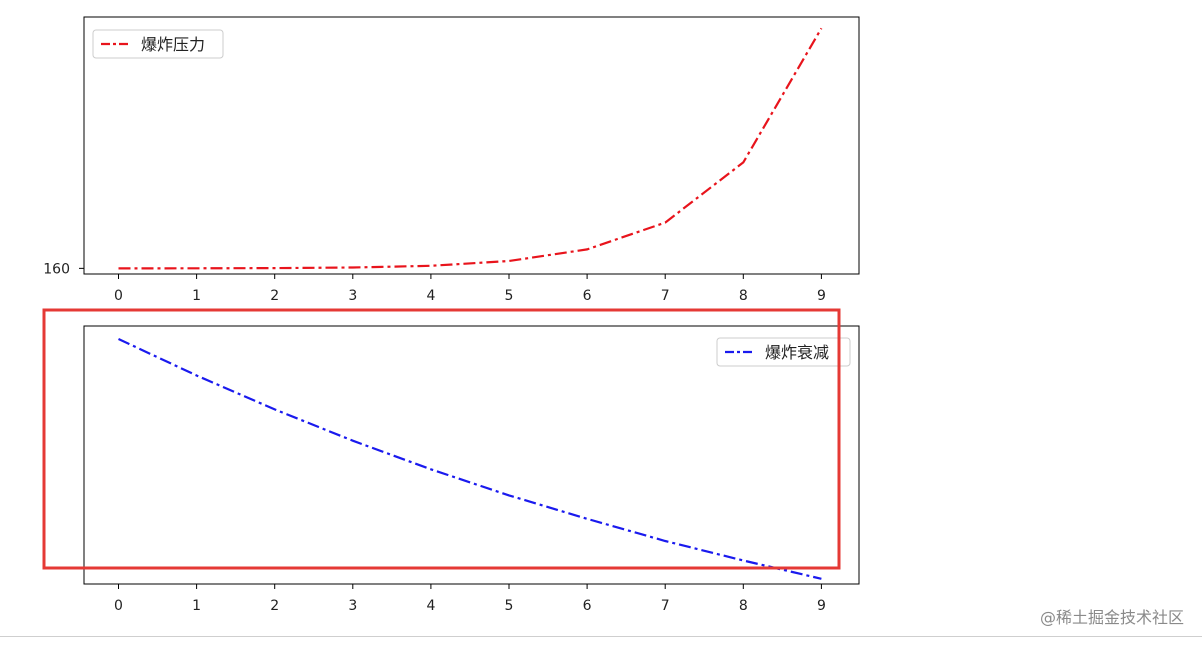  I want to click on legend-label: 爆炸压力, so click(173, 44).